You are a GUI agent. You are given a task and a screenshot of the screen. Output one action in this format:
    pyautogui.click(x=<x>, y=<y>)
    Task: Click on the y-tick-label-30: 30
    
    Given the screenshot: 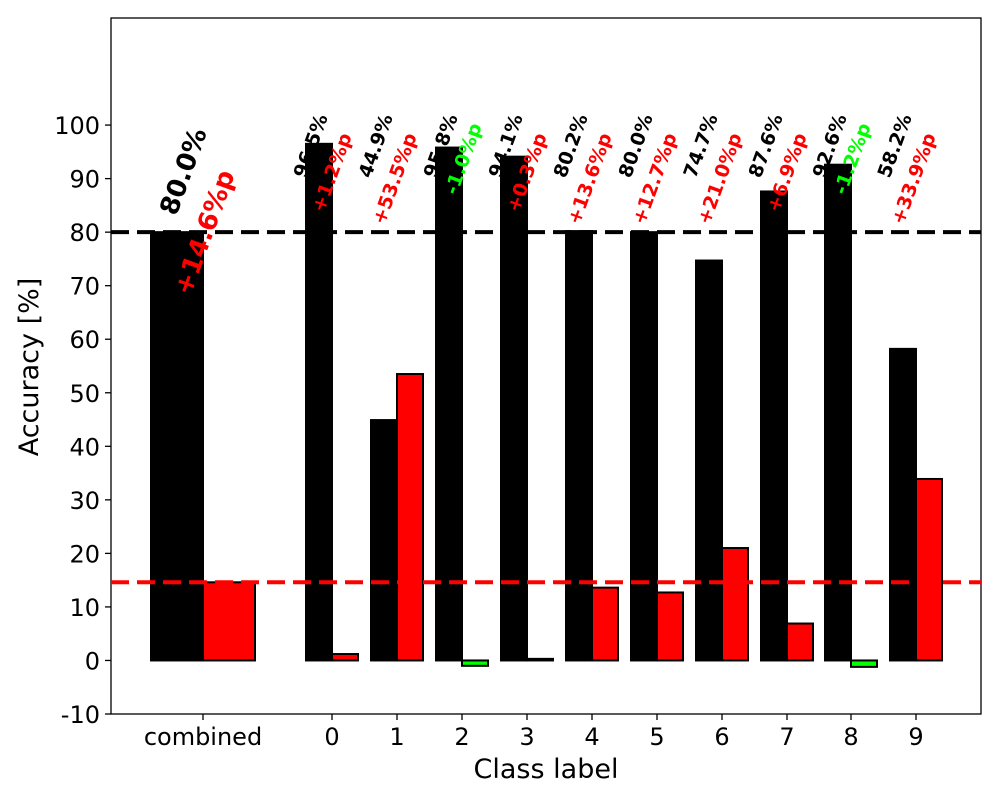 What is the action you would take?
    pyautogui.click(x=84, y=501)
    